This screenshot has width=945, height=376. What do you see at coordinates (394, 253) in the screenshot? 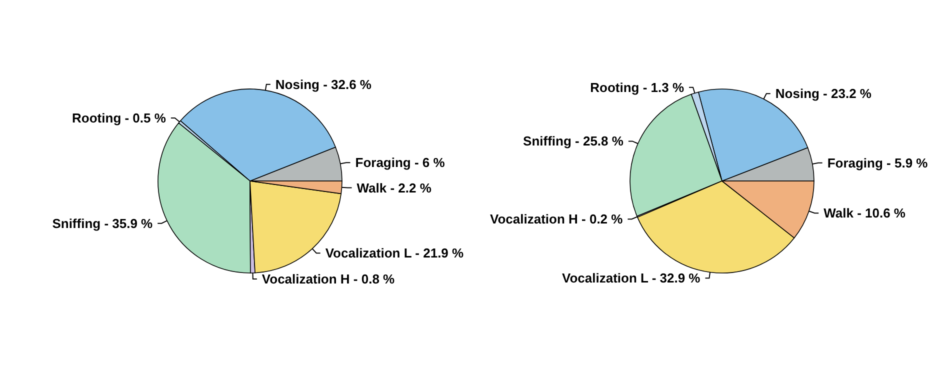
I see `slice-label: Vocalization L - 21.9 %` at bounding box center [394, 253].